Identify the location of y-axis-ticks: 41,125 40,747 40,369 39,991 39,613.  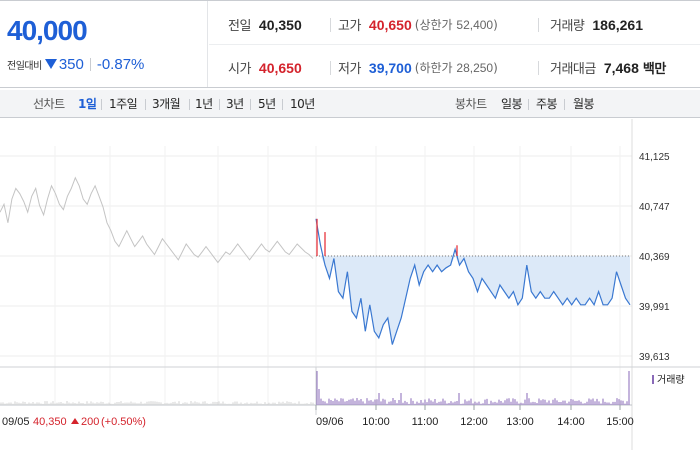
(654, 257).